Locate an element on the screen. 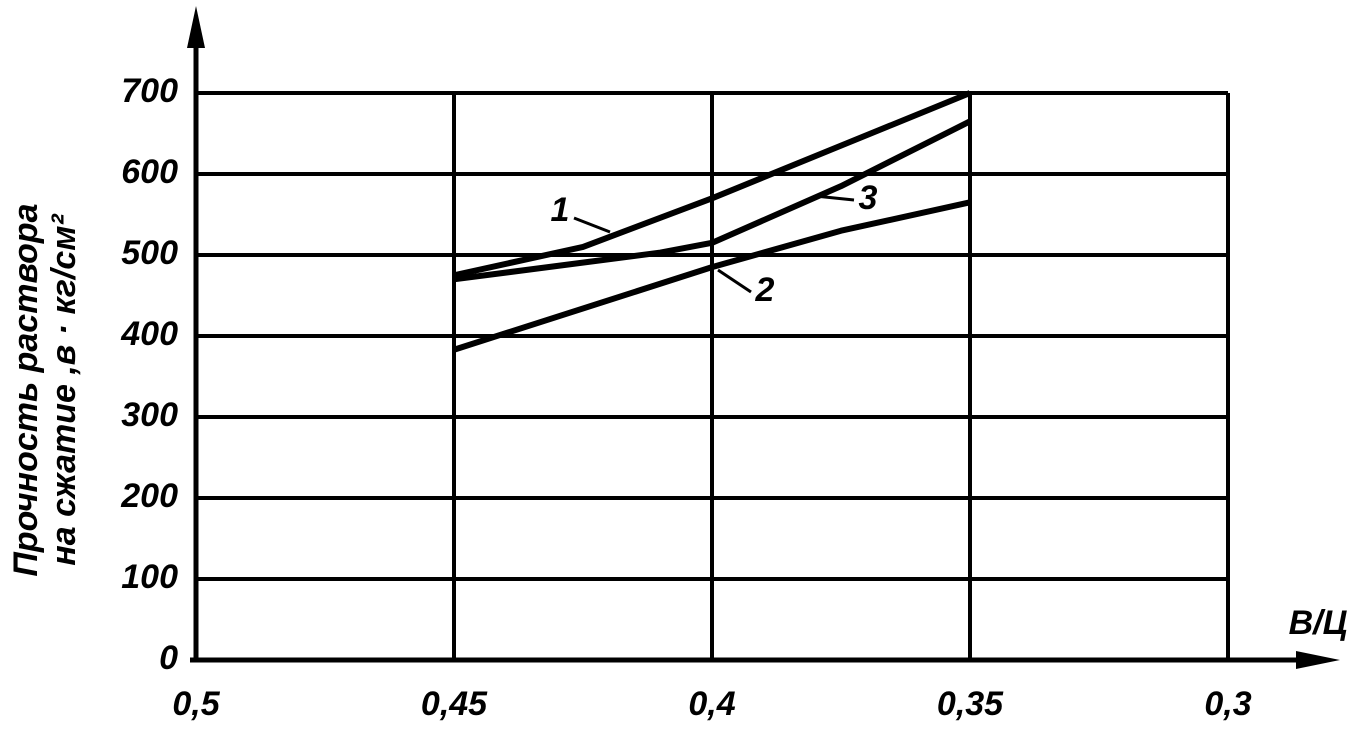 This screenshot has width=1362, height=739. series-label: 1 is located at coordinates (560, 210).